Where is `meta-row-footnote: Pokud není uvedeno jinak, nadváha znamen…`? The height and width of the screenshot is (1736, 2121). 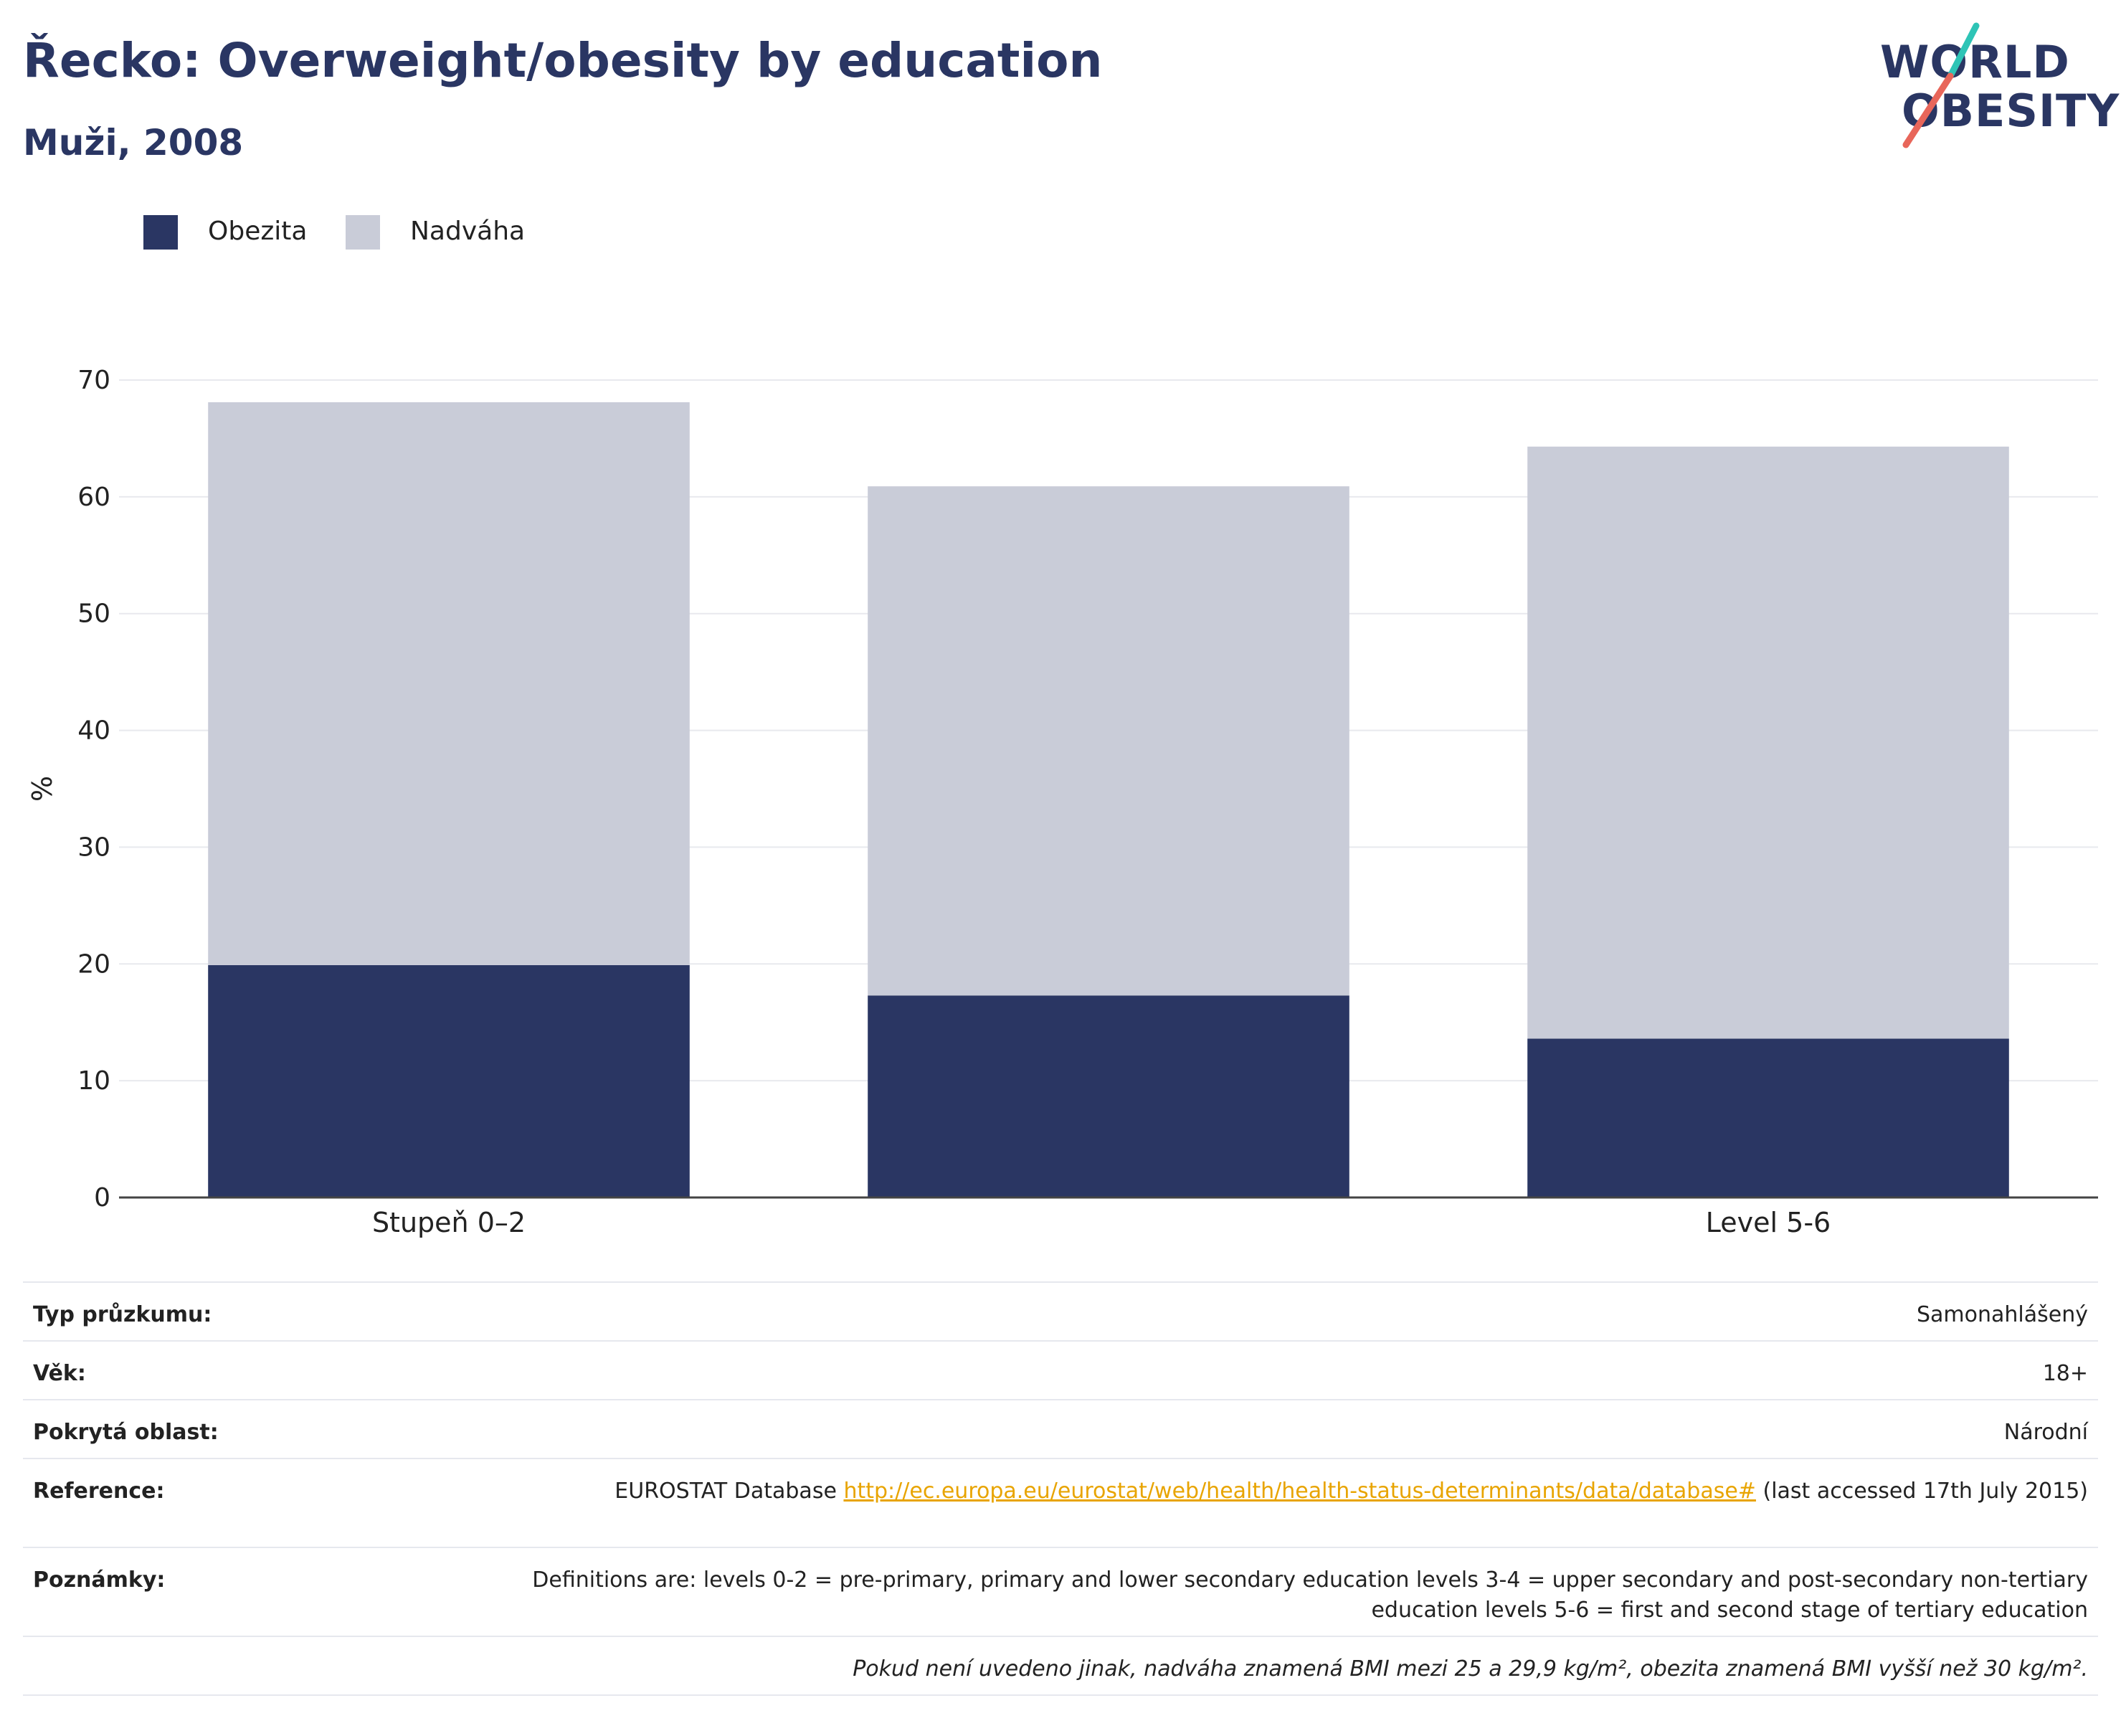
meta-row-footnote: Pokud není uvedeno jinak, nadváha znamen… is located at coordinates (1060, 1666).